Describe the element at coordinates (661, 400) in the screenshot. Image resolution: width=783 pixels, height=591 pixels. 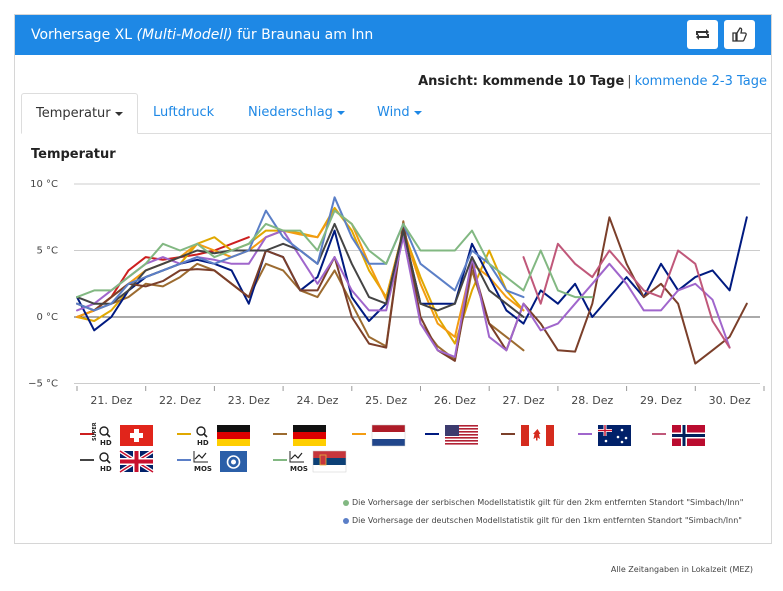
I see `x-tick-label: 29. Dez` at that location.